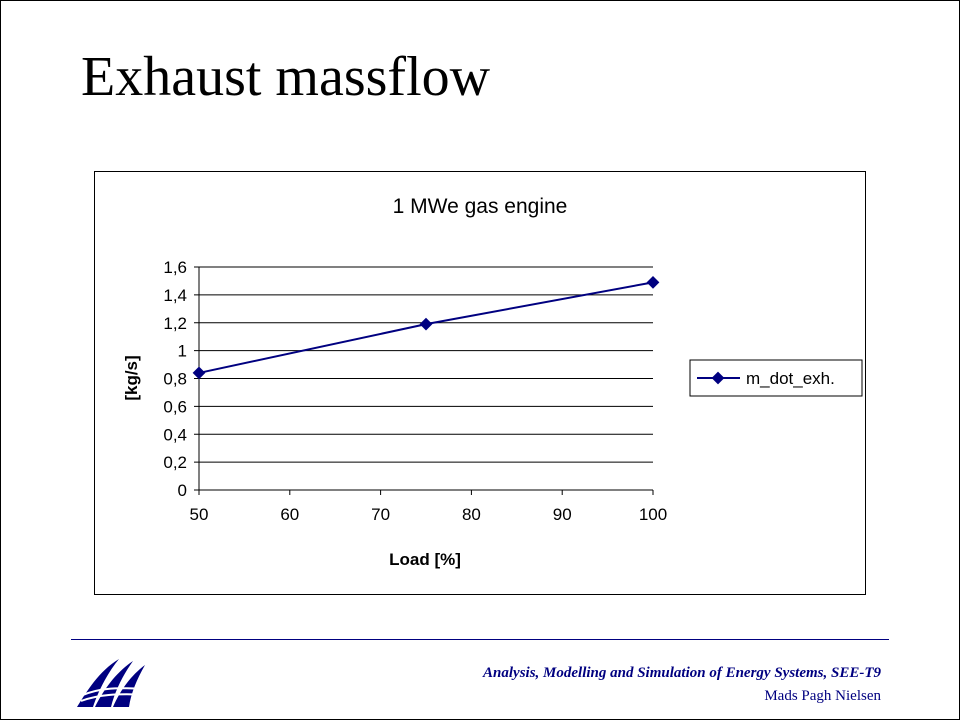  Describe the element at coordinates (653, 514) in the screenshot. I see `x-tick-label: 100` at that location.